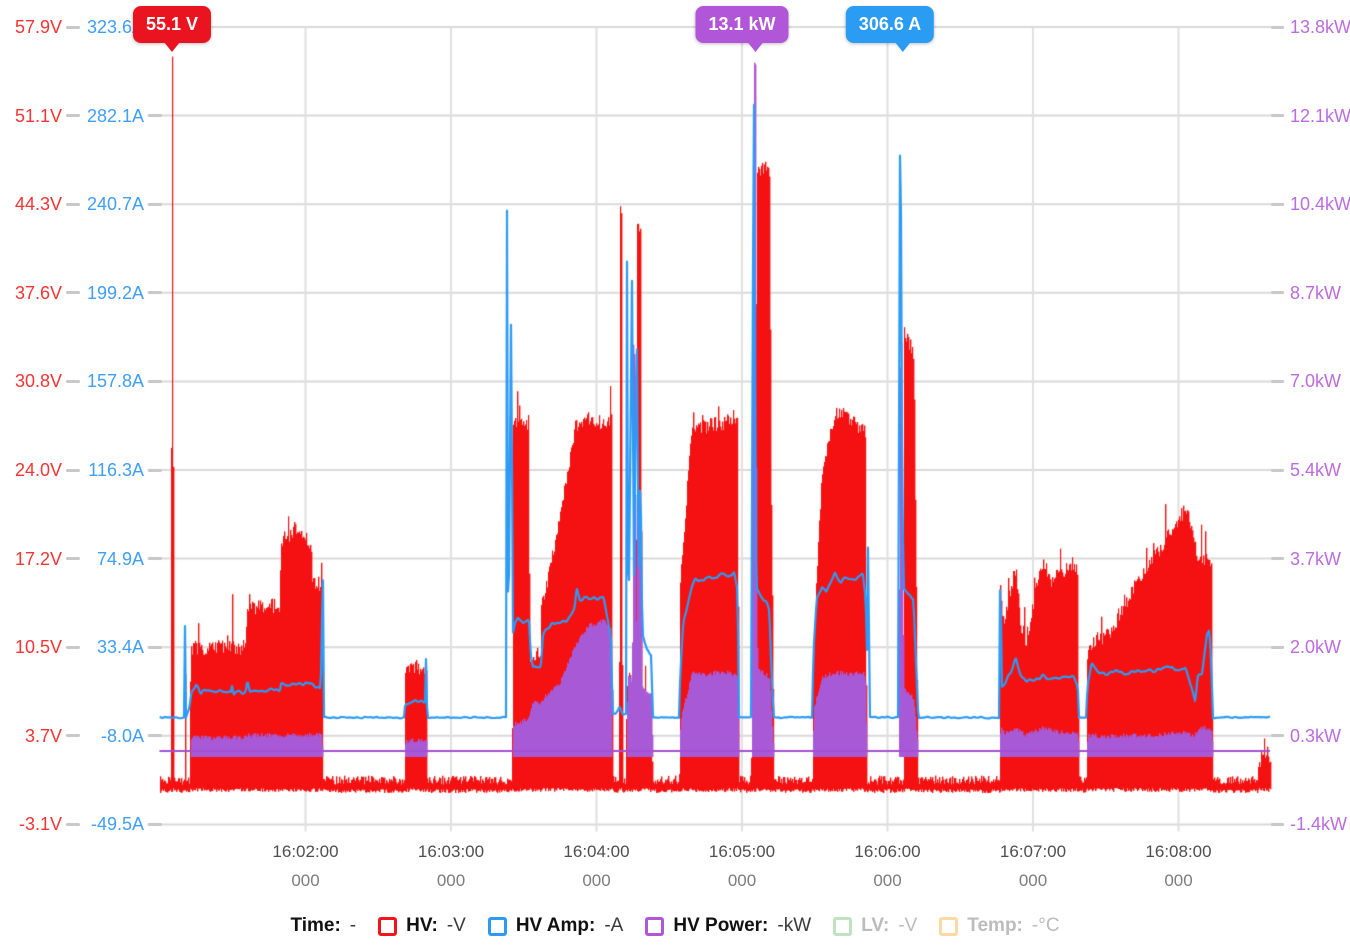  What do you see at coordinates (1045, 925) in the screenshot?
I see `legend-value: -°C` at bounding box center [1045, 925].